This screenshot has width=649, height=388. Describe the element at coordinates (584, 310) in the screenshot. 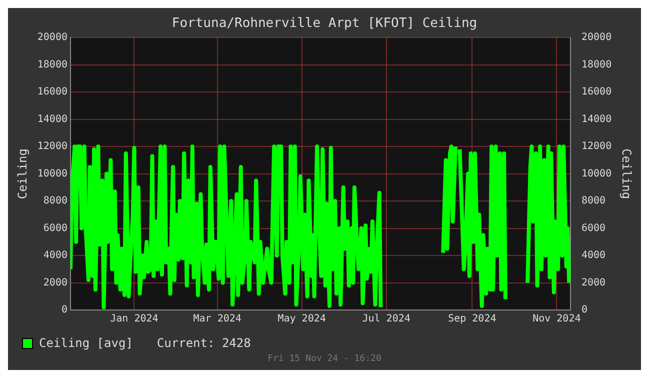

I see `y2-tick-label: 0` at that location.